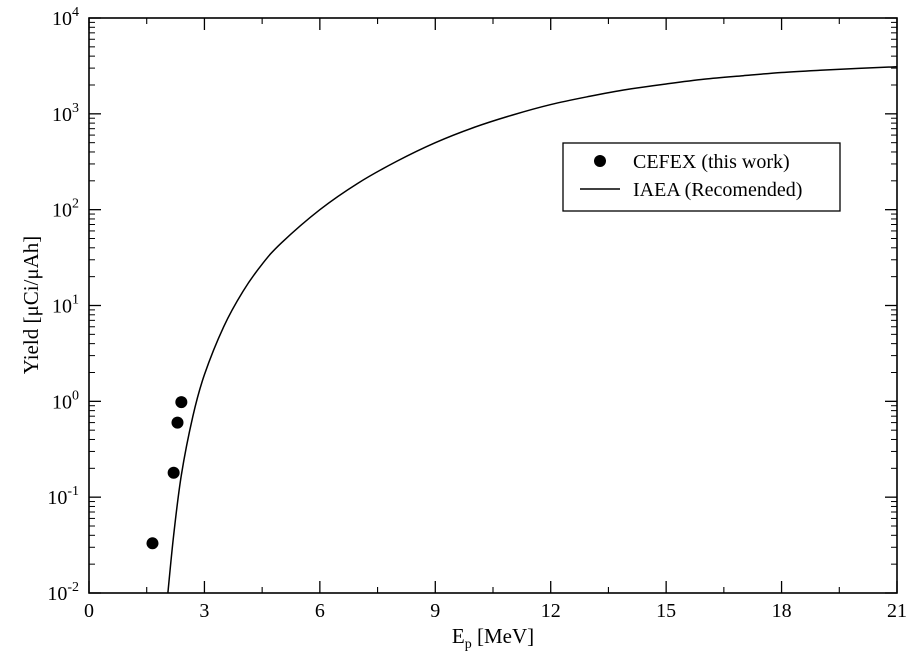 This screenshot has height=651, width=912. What do you see at coordinates (65, 305) in the screenshot?
I see `y-tick-label: 10¹` at bounding box center [65, 305].